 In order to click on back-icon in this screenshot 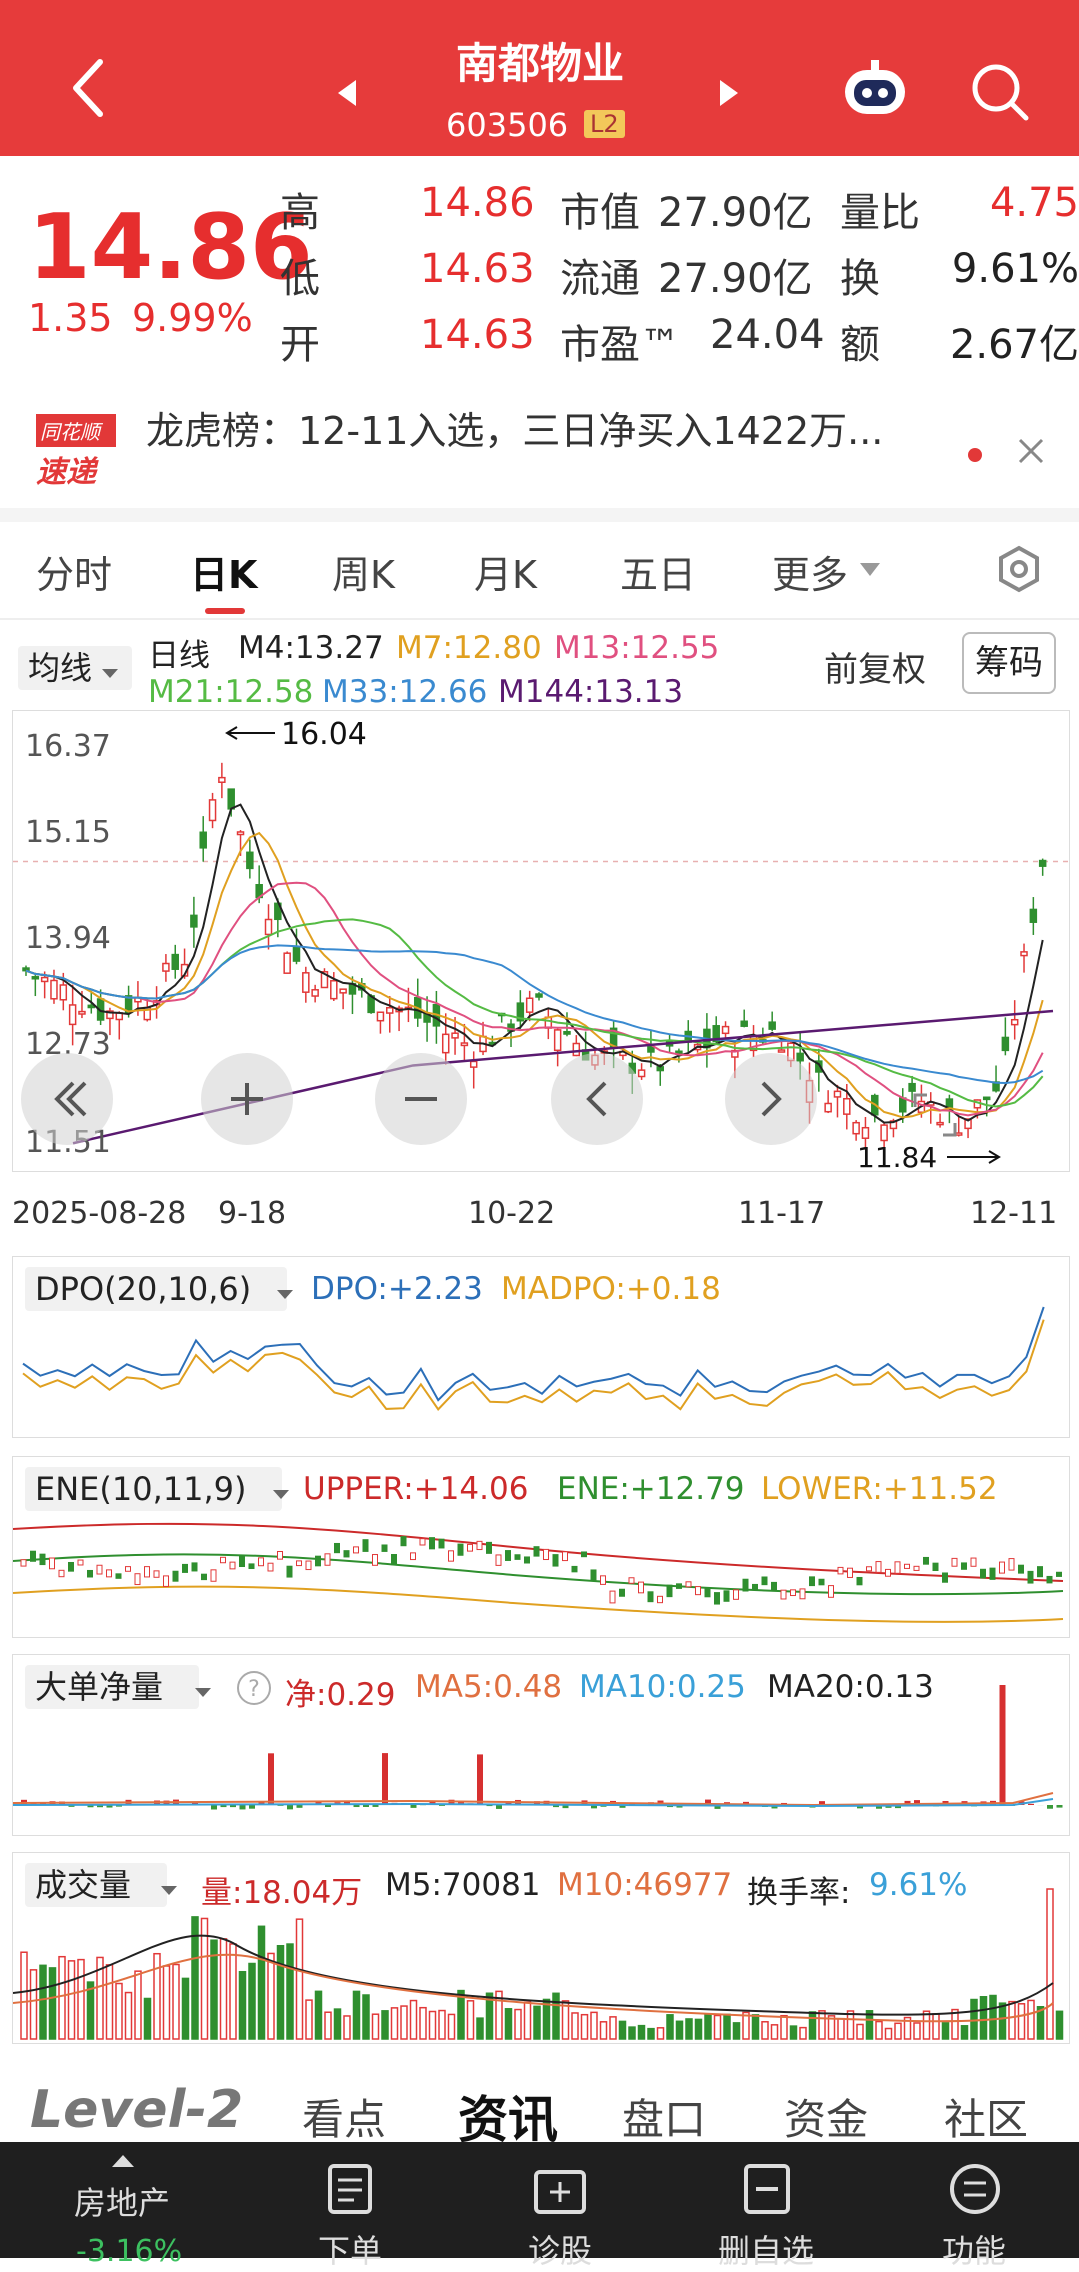, I will do `click(90, 78)`.